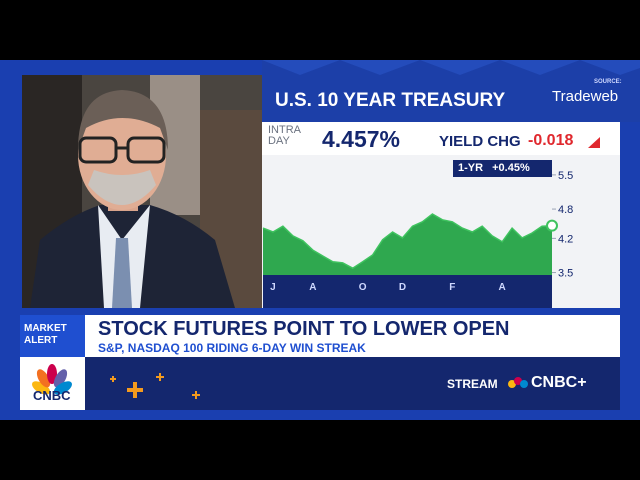 The width and height of the screenshot is (640, 480). Describe the element at coordinates (232, 348) in the screenshot. I see `subhead: S&P, NASDAQ 100 RIDING 6-DAY WIN STREAK` at that location.